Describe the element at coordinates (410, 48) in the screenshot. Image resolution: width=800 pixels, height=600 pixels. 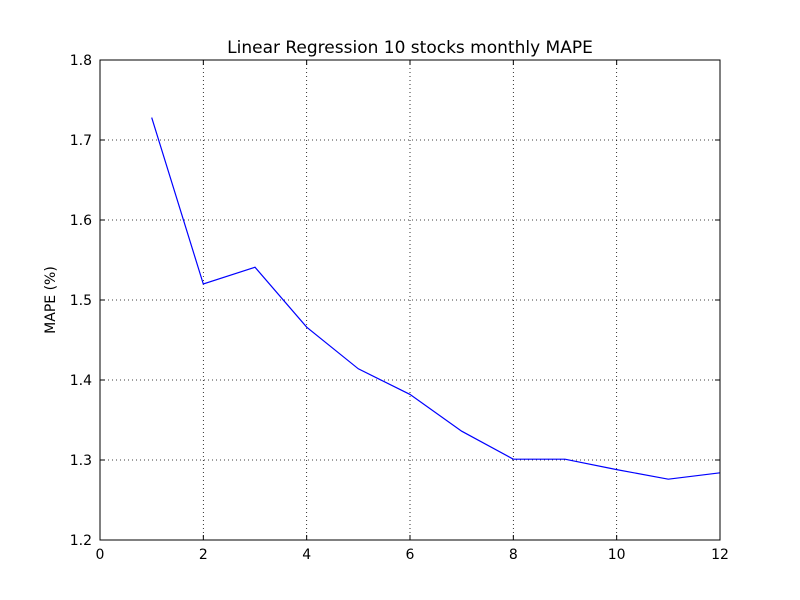
I see `chart-title: Linear Regression 10 stocks monthly MAPE` at that location.